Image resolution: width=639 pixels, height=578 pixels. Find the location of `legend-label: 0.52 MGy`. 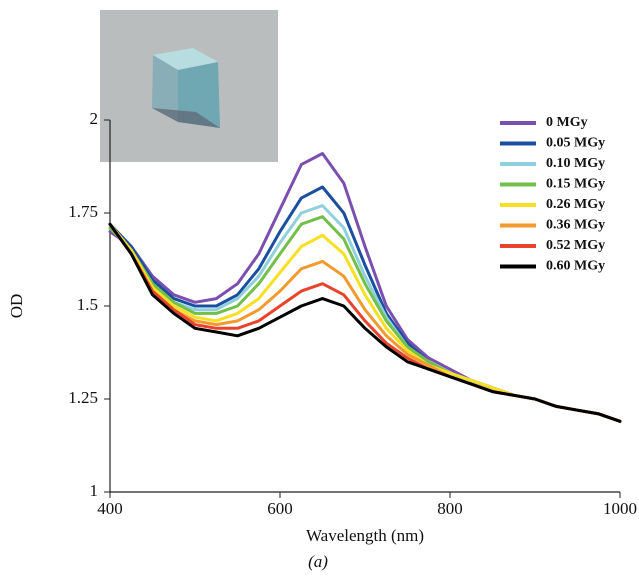

legend-label: 0.52 MGy is located at coordinates (575, 245).